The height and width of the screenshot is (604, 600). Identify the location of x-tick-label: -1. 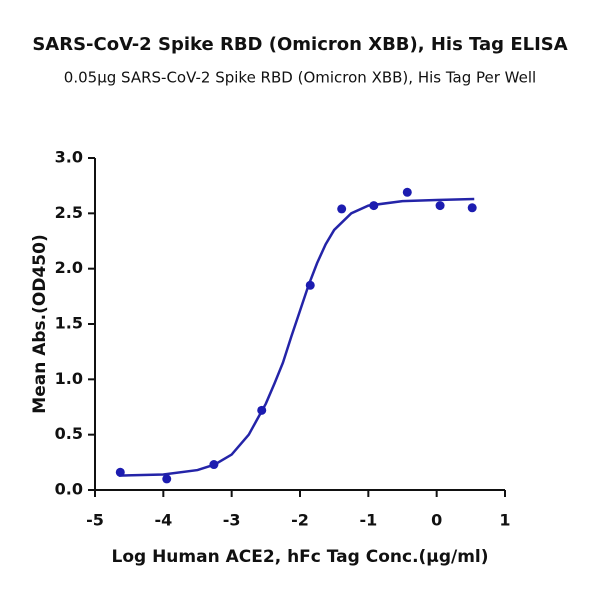
(368, 520).